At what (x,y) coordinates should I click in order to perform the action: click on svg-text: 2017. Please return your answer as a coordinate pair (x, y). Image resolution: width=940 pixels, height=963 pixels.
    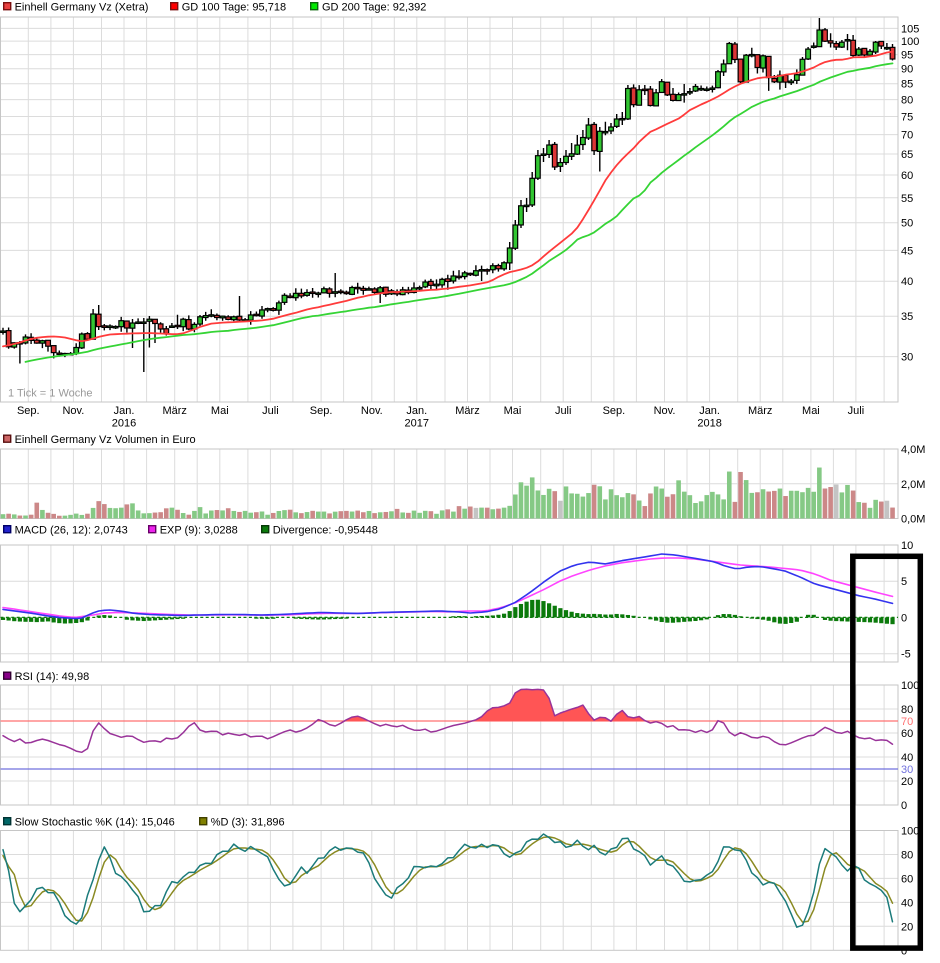
    Looking at the image, I should click on (417, 424).